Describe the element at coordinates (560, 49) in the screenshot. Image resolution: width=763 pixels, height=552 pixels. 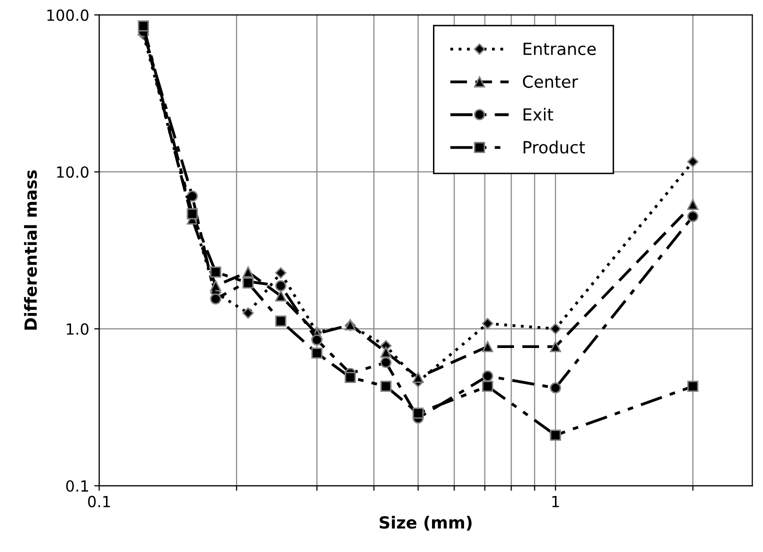
I see `legend-label: Entrance` at that location.